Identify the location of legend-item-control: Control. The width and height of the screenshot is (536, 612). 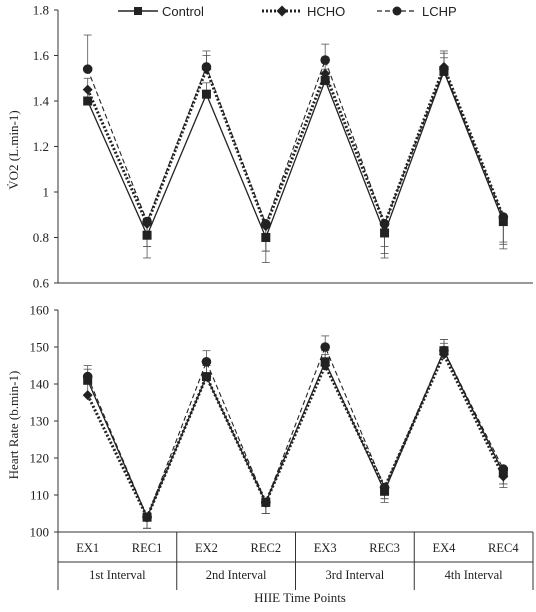
(161, 11).